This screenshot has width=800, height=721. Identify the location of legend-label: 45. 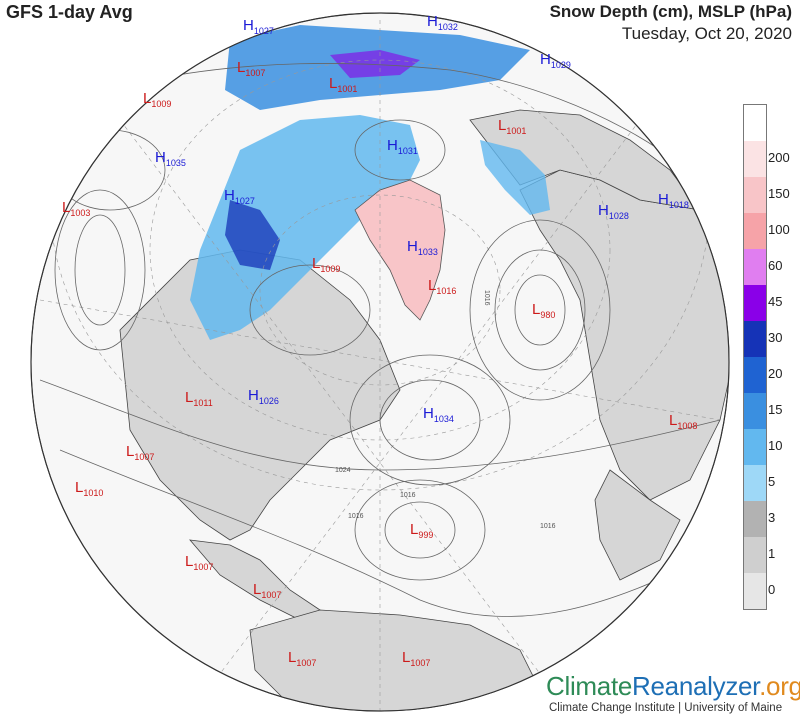
(775, 301).